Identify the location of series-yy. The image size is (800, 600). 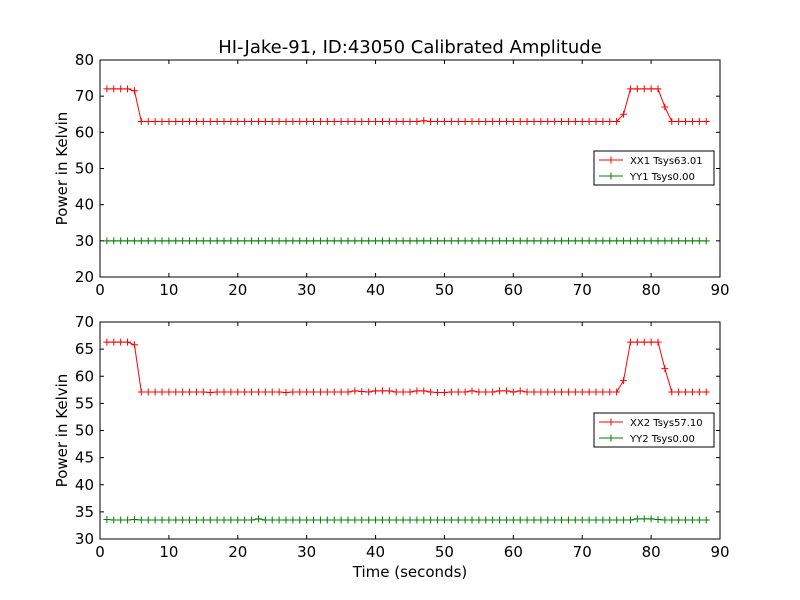
(406, 519).